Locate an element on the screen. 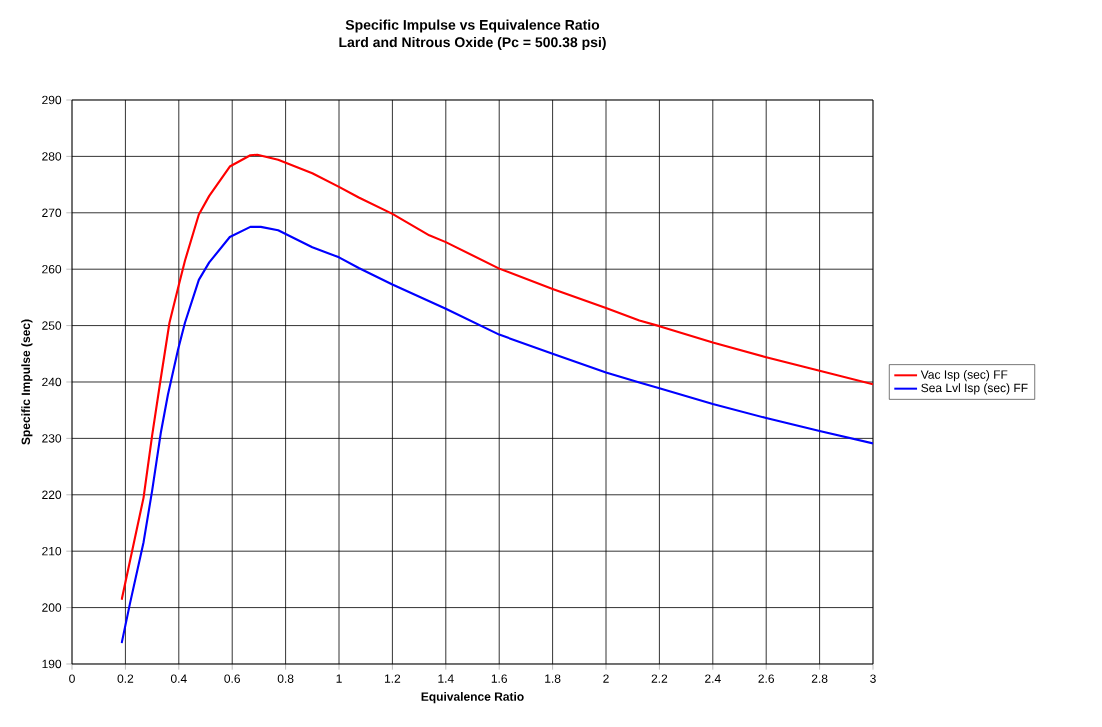 This screenshot has width=1102, height=727. x-tick-label: 0.6 is located at coordinates (232, 678).